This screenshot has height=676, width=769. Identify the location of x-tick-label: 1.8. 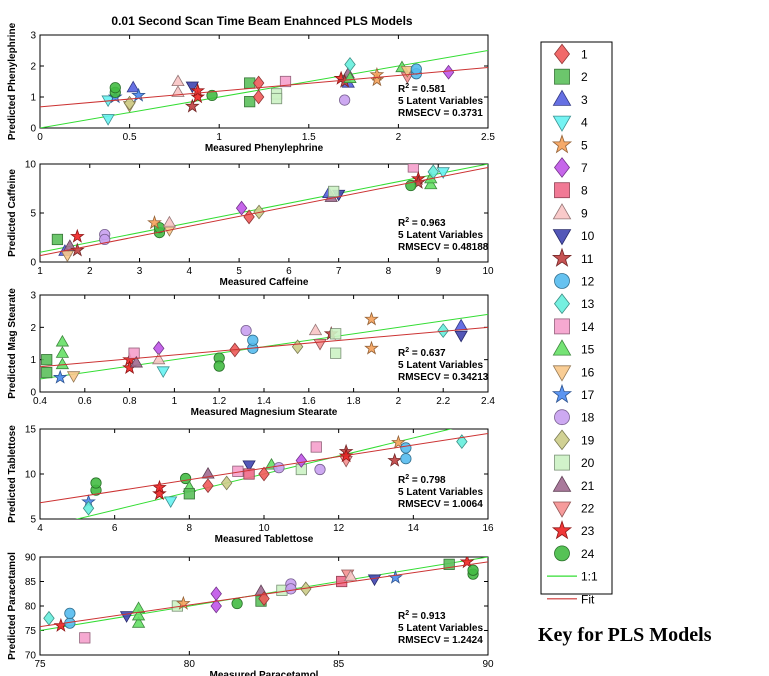
(354, 401).